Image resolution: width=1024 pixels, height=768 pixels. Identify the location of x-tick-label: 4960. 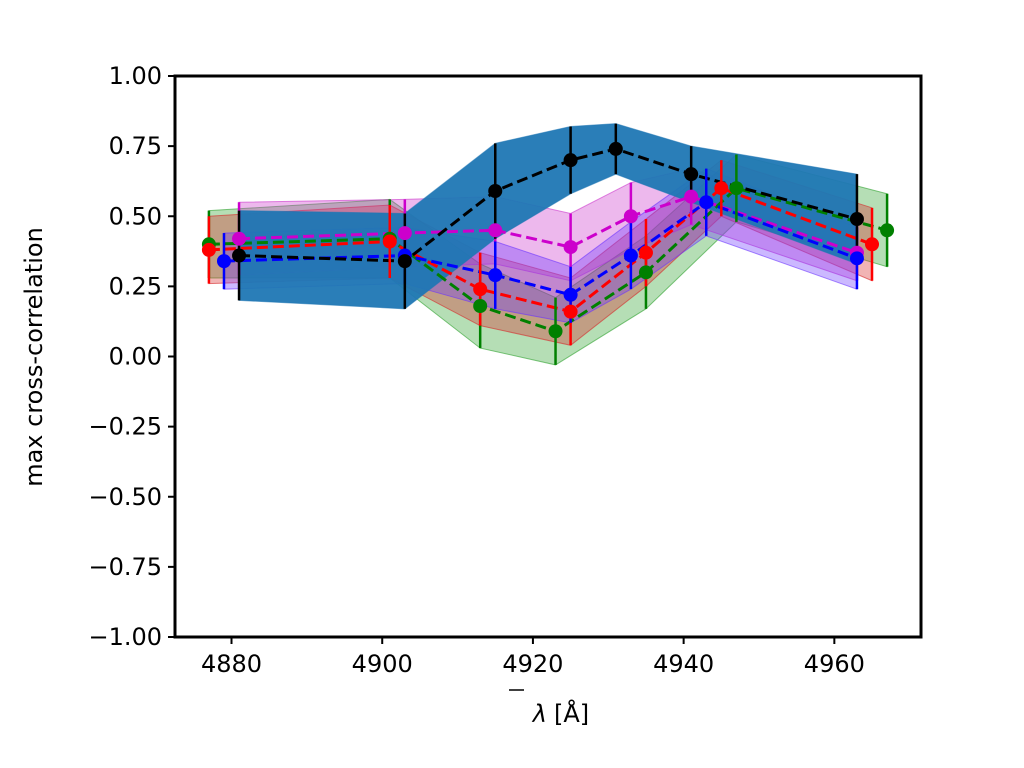
(834, 664).